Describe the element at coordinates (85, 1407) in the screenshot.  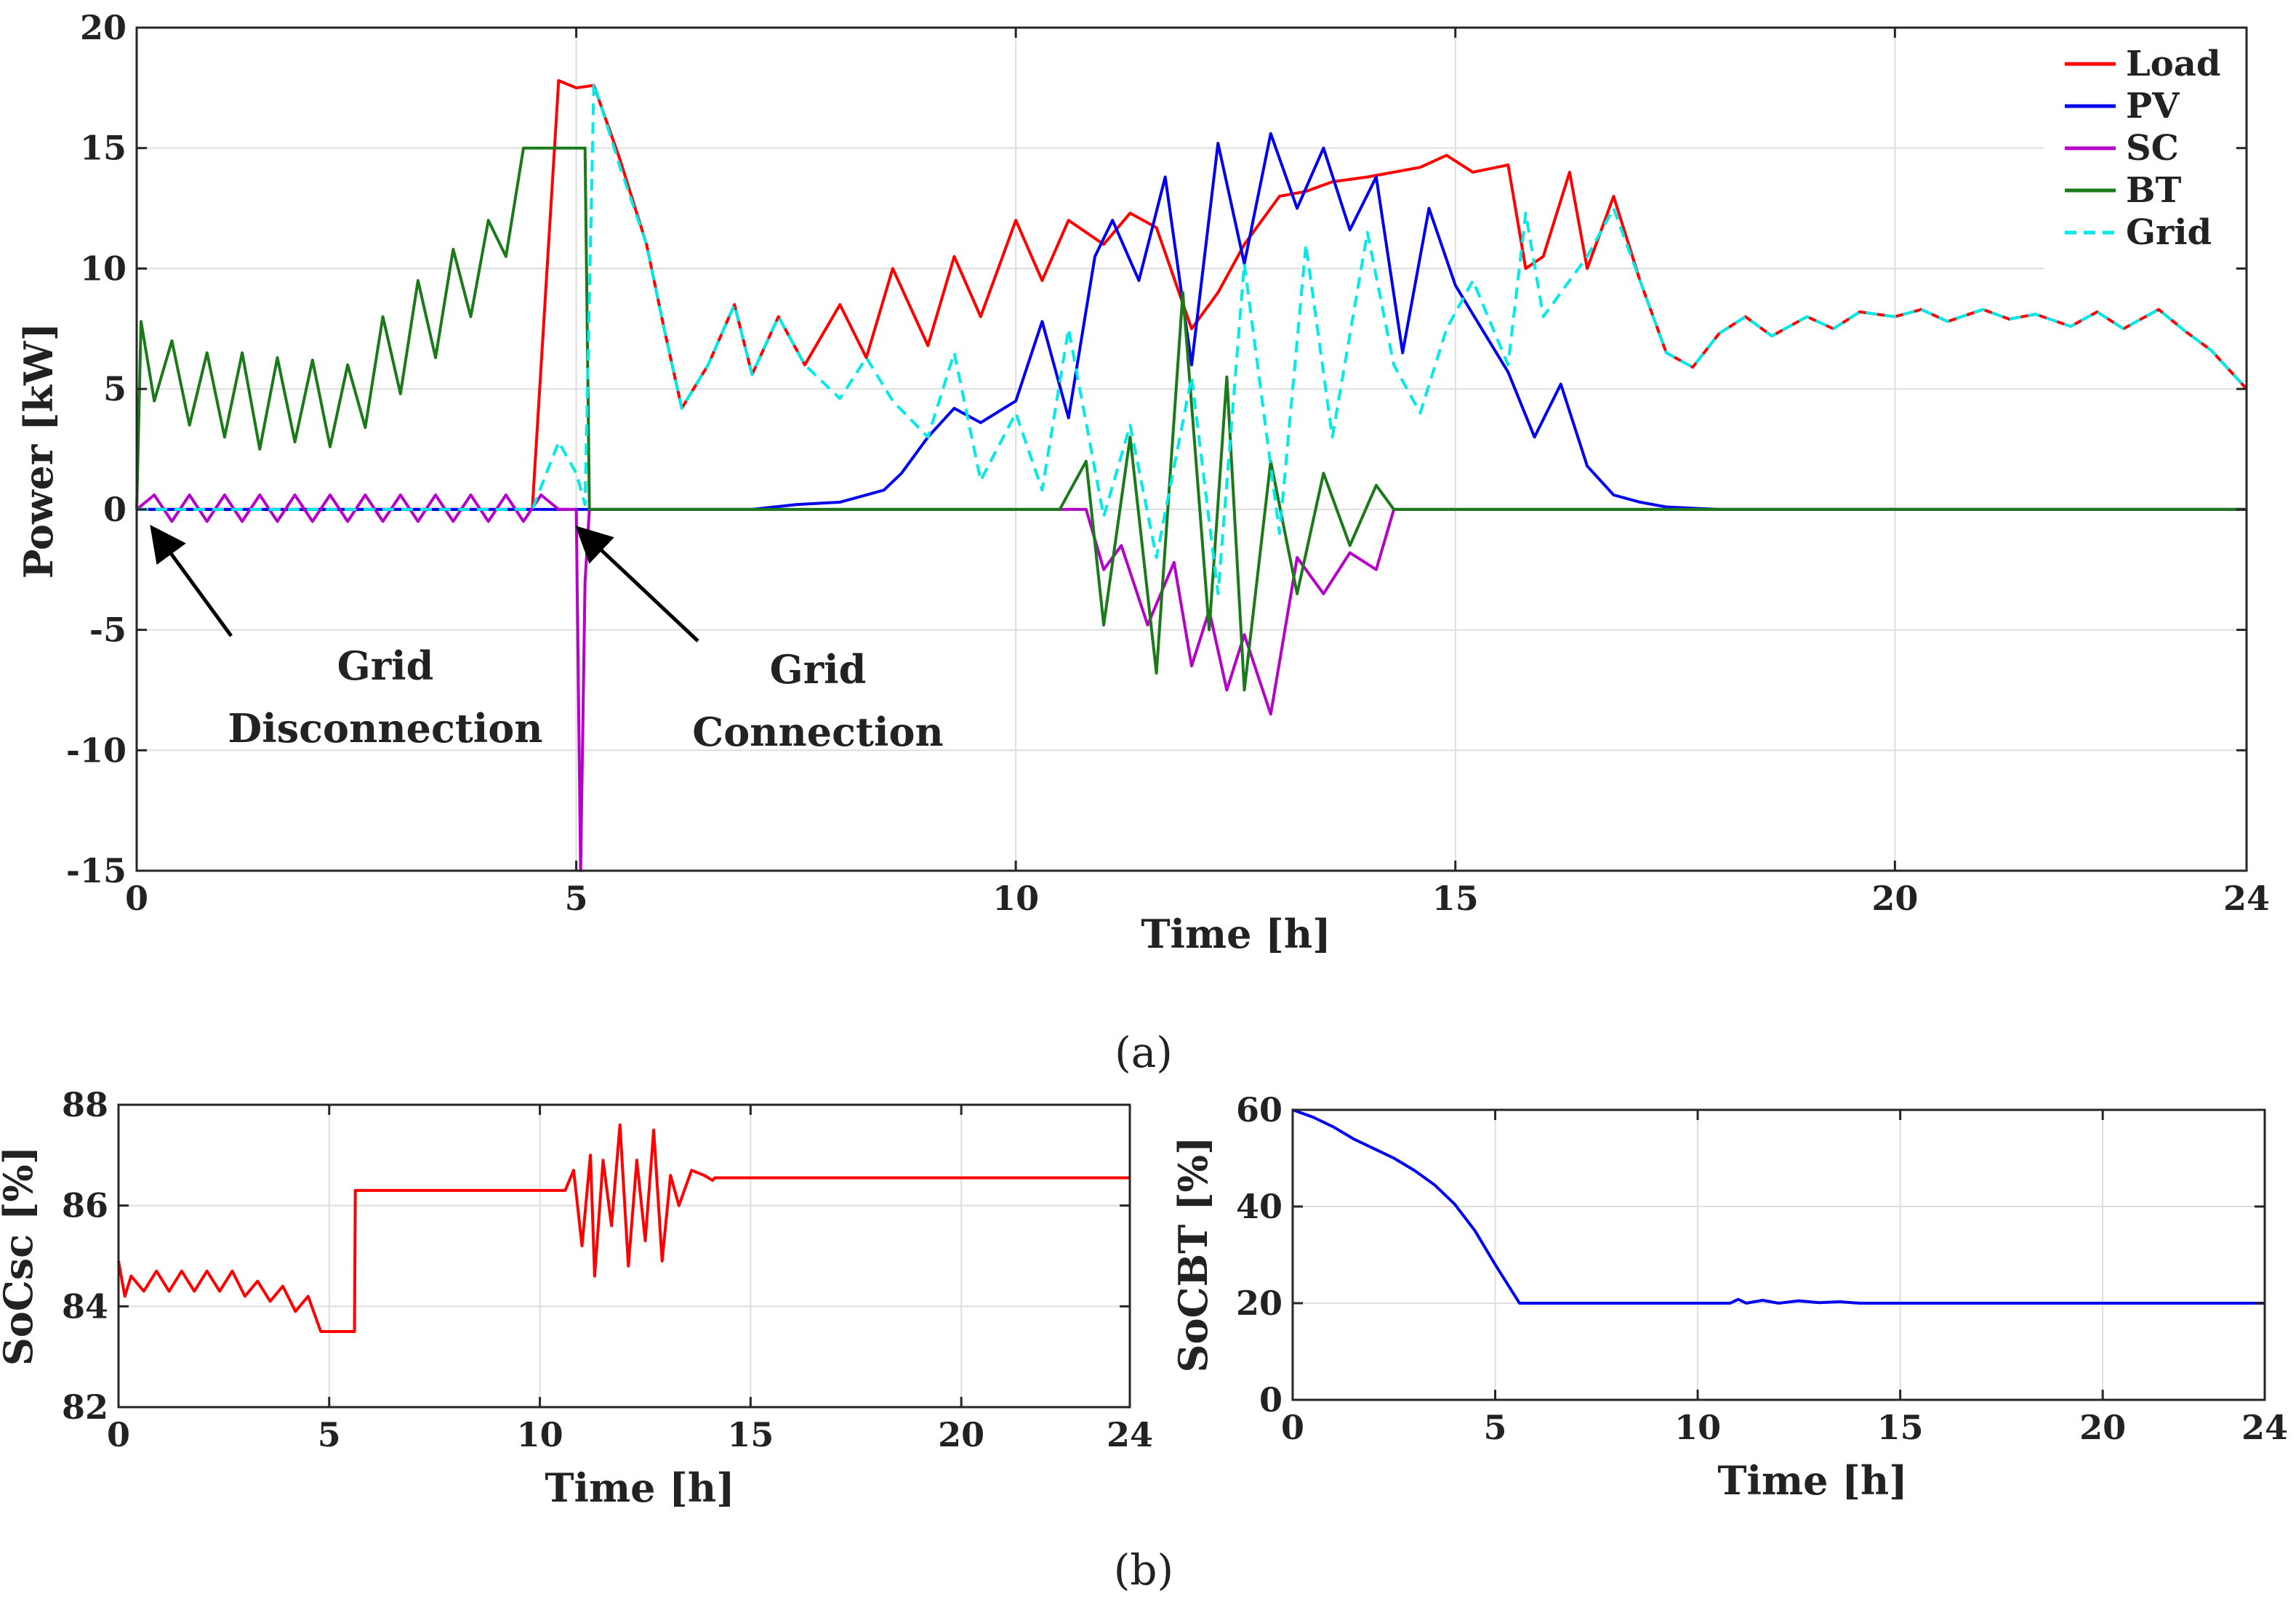
I see `y-tick-label: 82` at that location.